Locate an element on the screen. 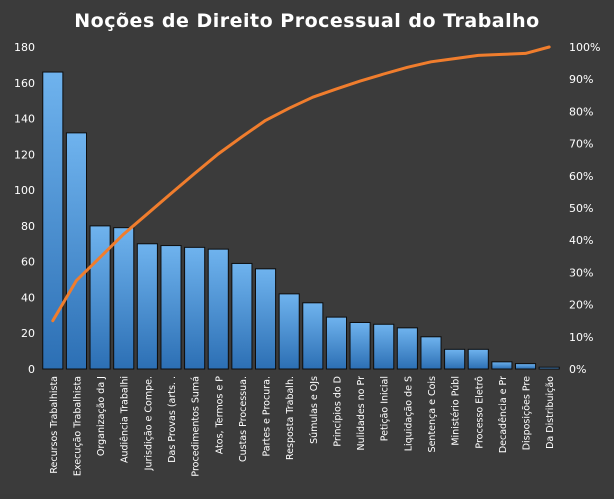  right-tick-label: 100% is located at coordinates (584, 47).